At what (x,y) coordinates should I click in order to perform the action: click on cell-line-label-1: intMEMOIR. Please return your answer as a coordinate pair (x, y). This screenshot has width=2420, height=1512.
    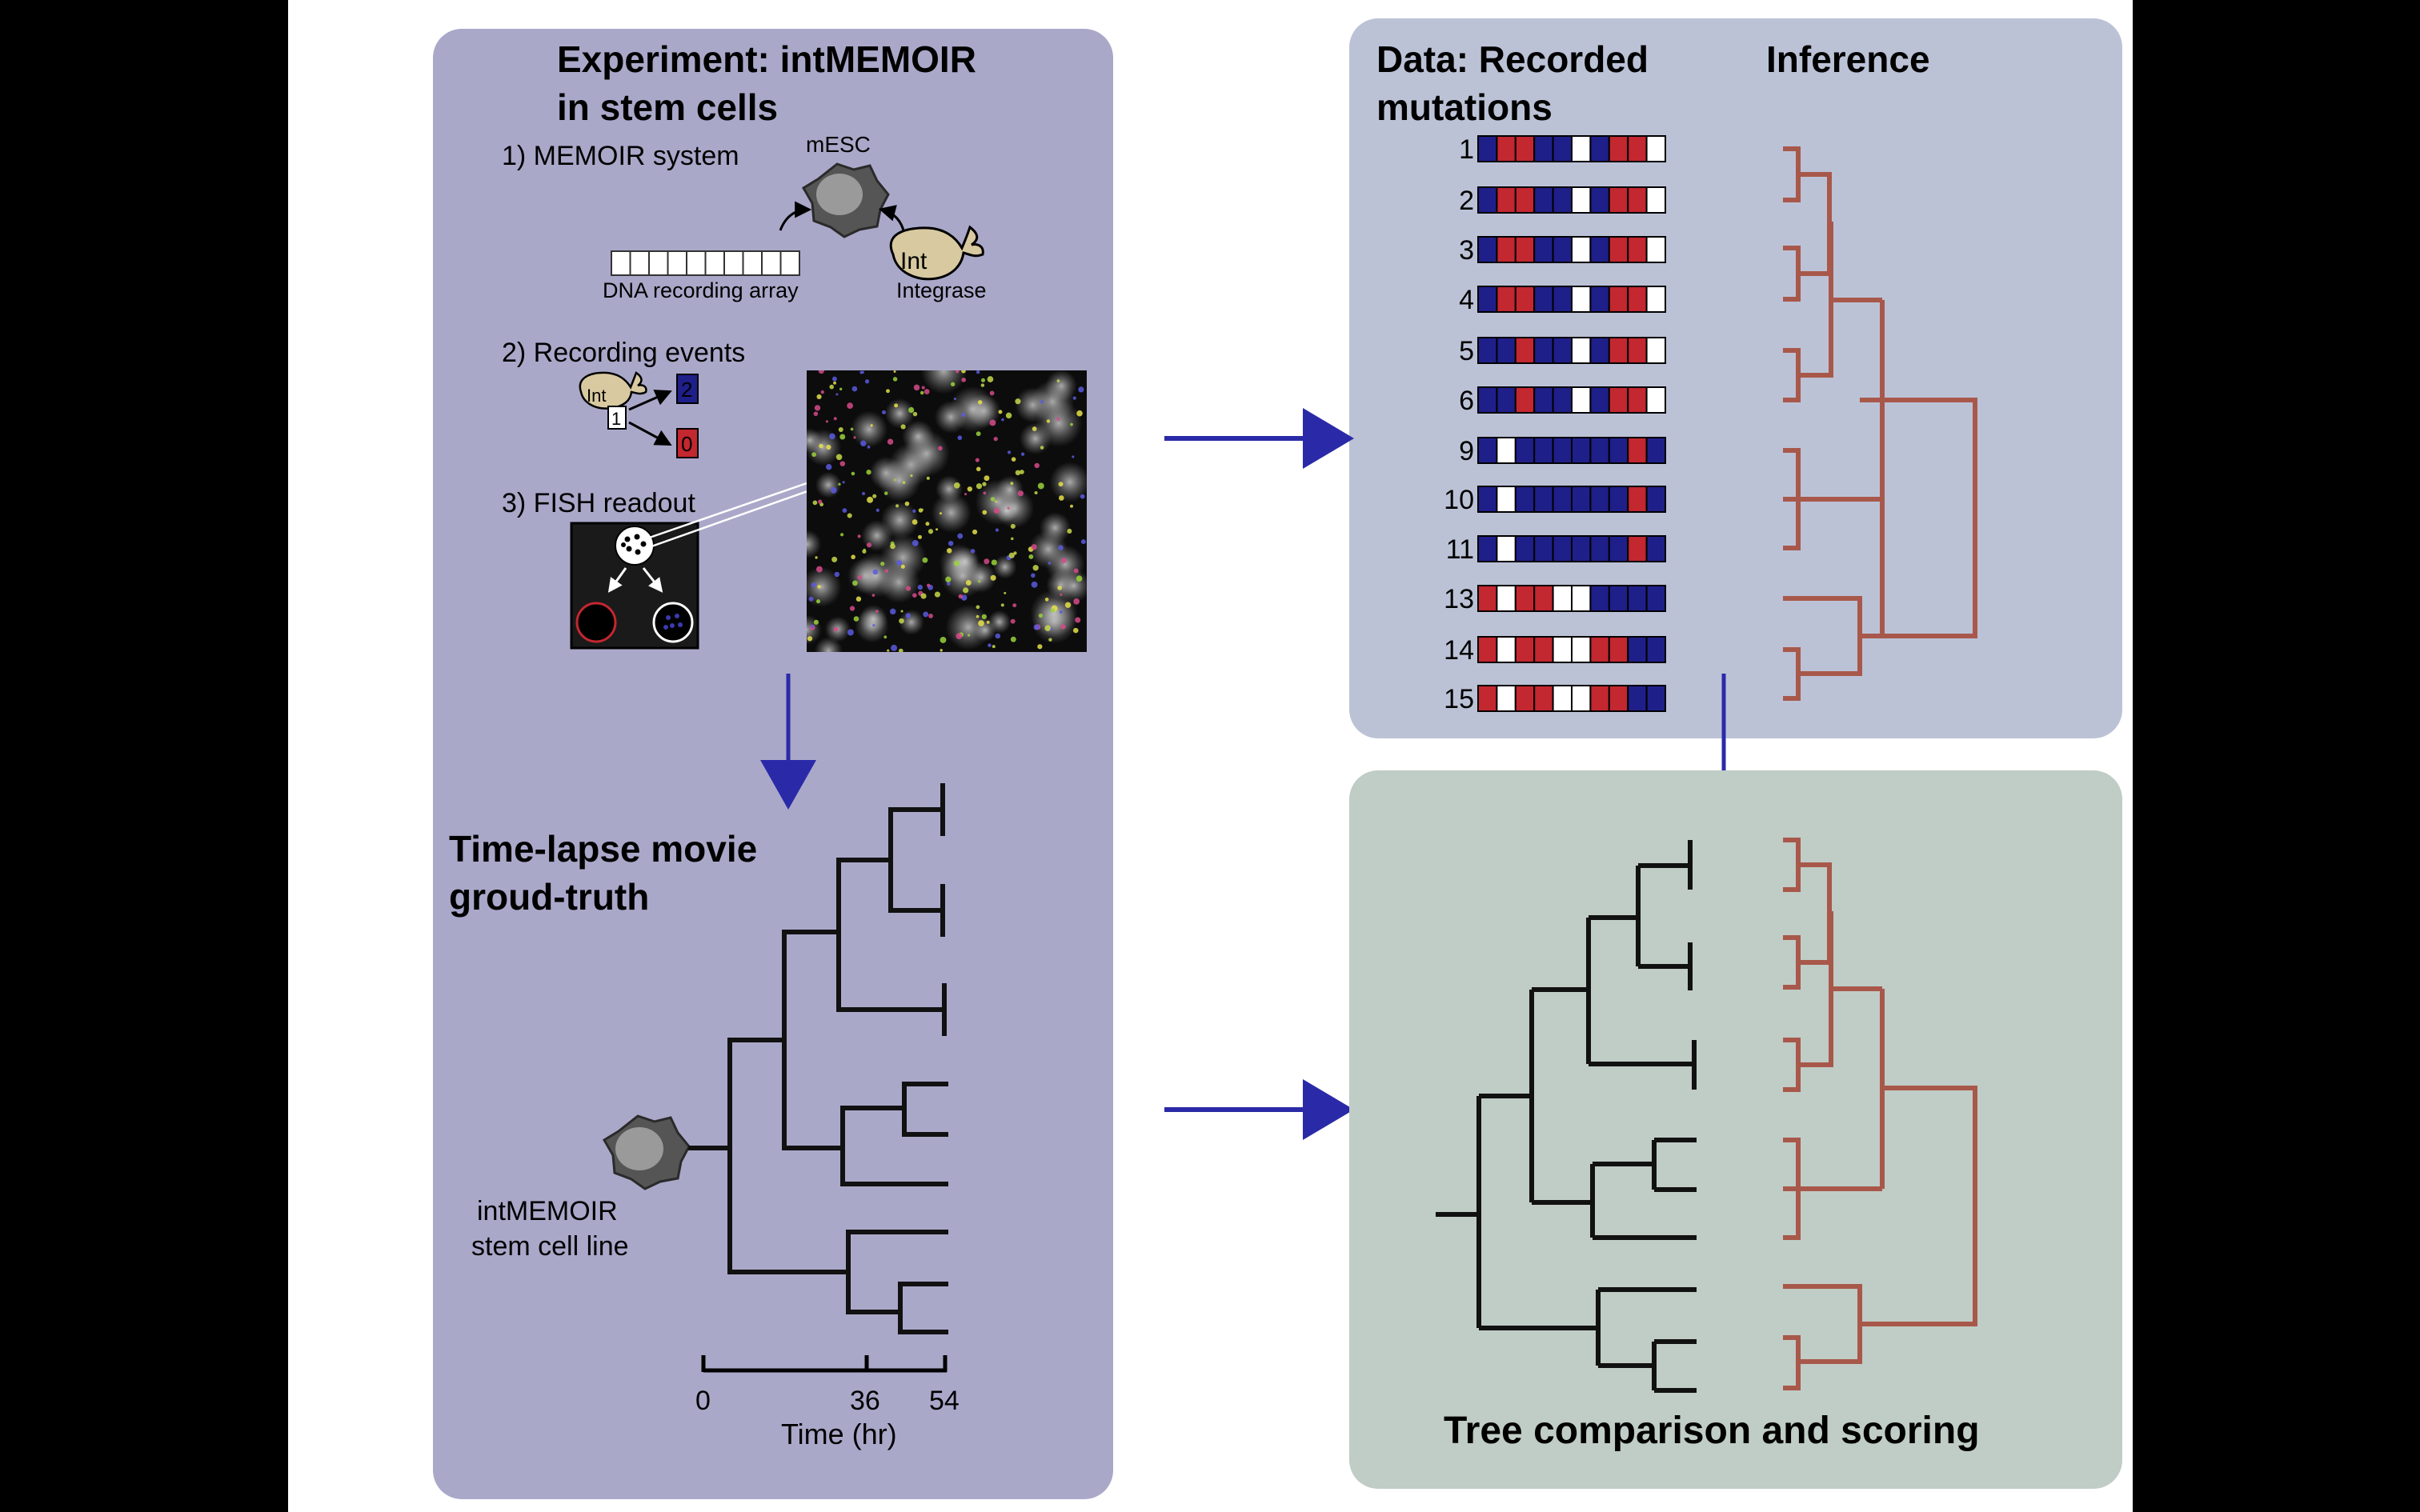
    Looking at the image, I should click on (547, 1211).